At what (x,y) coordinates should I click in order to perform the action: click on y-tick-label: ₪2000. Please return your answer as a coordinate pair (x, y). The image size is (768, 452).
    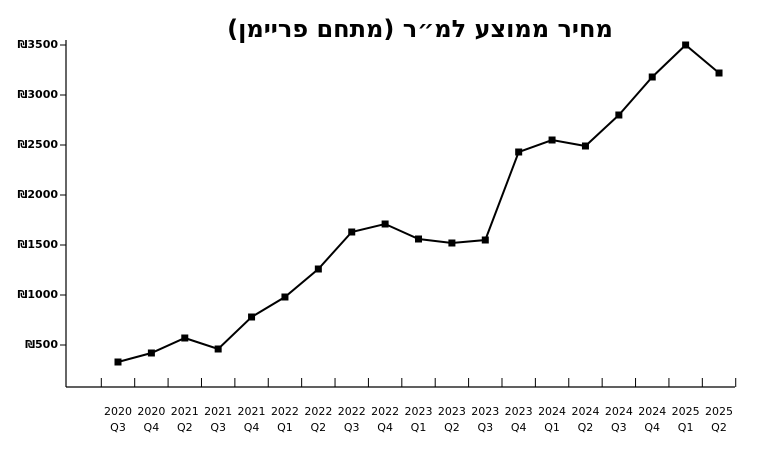
    Looking at the image, I should click on (37, 194).